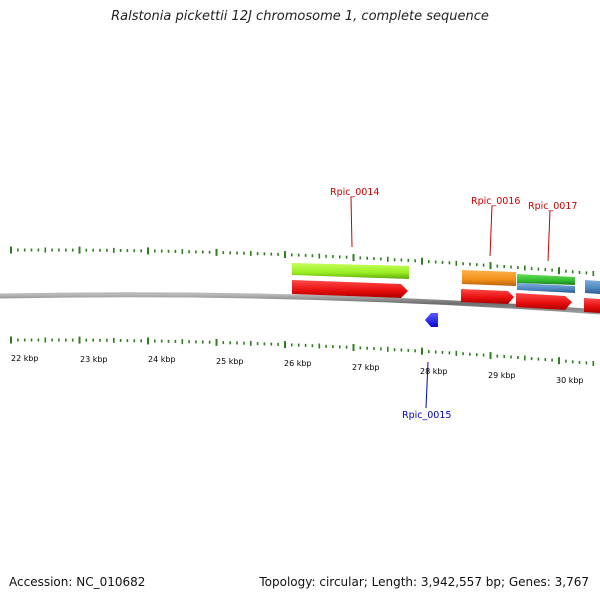  Describe the element at coordinates (94, 359) in the screenshot. I see `scale-label-23kbp: 23 kbp` at that location.